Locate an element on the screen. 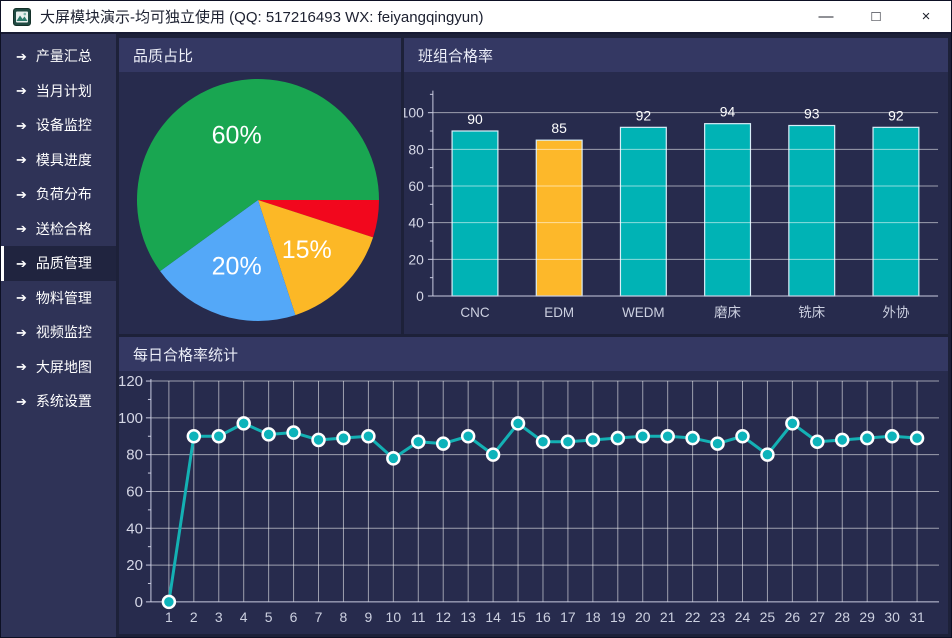 Image resolution: width=952 pixels, height=638 pixels. close-button: × is located at coordinates (926, 16).